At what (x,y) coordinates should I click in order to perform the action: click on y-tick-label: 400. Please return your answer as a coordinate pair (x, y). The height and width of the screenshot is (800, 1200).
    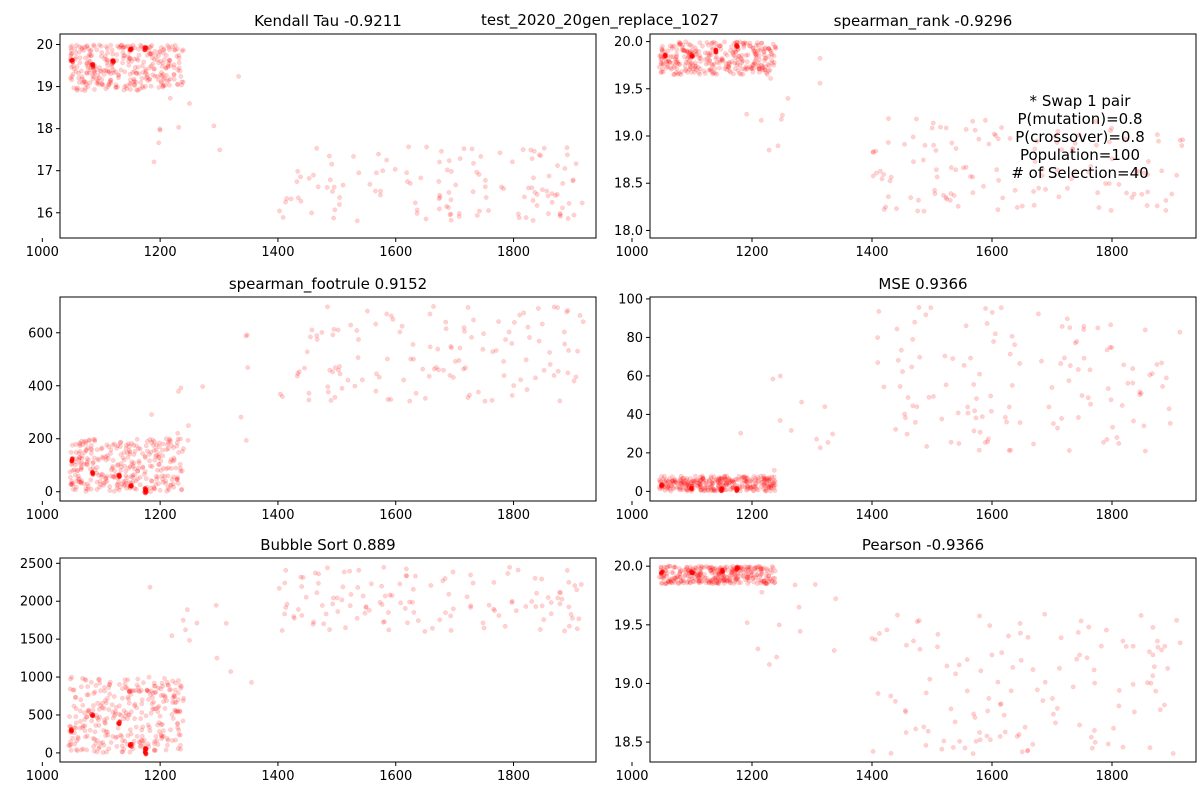
    Looking at the image, I should click on (40, 386).